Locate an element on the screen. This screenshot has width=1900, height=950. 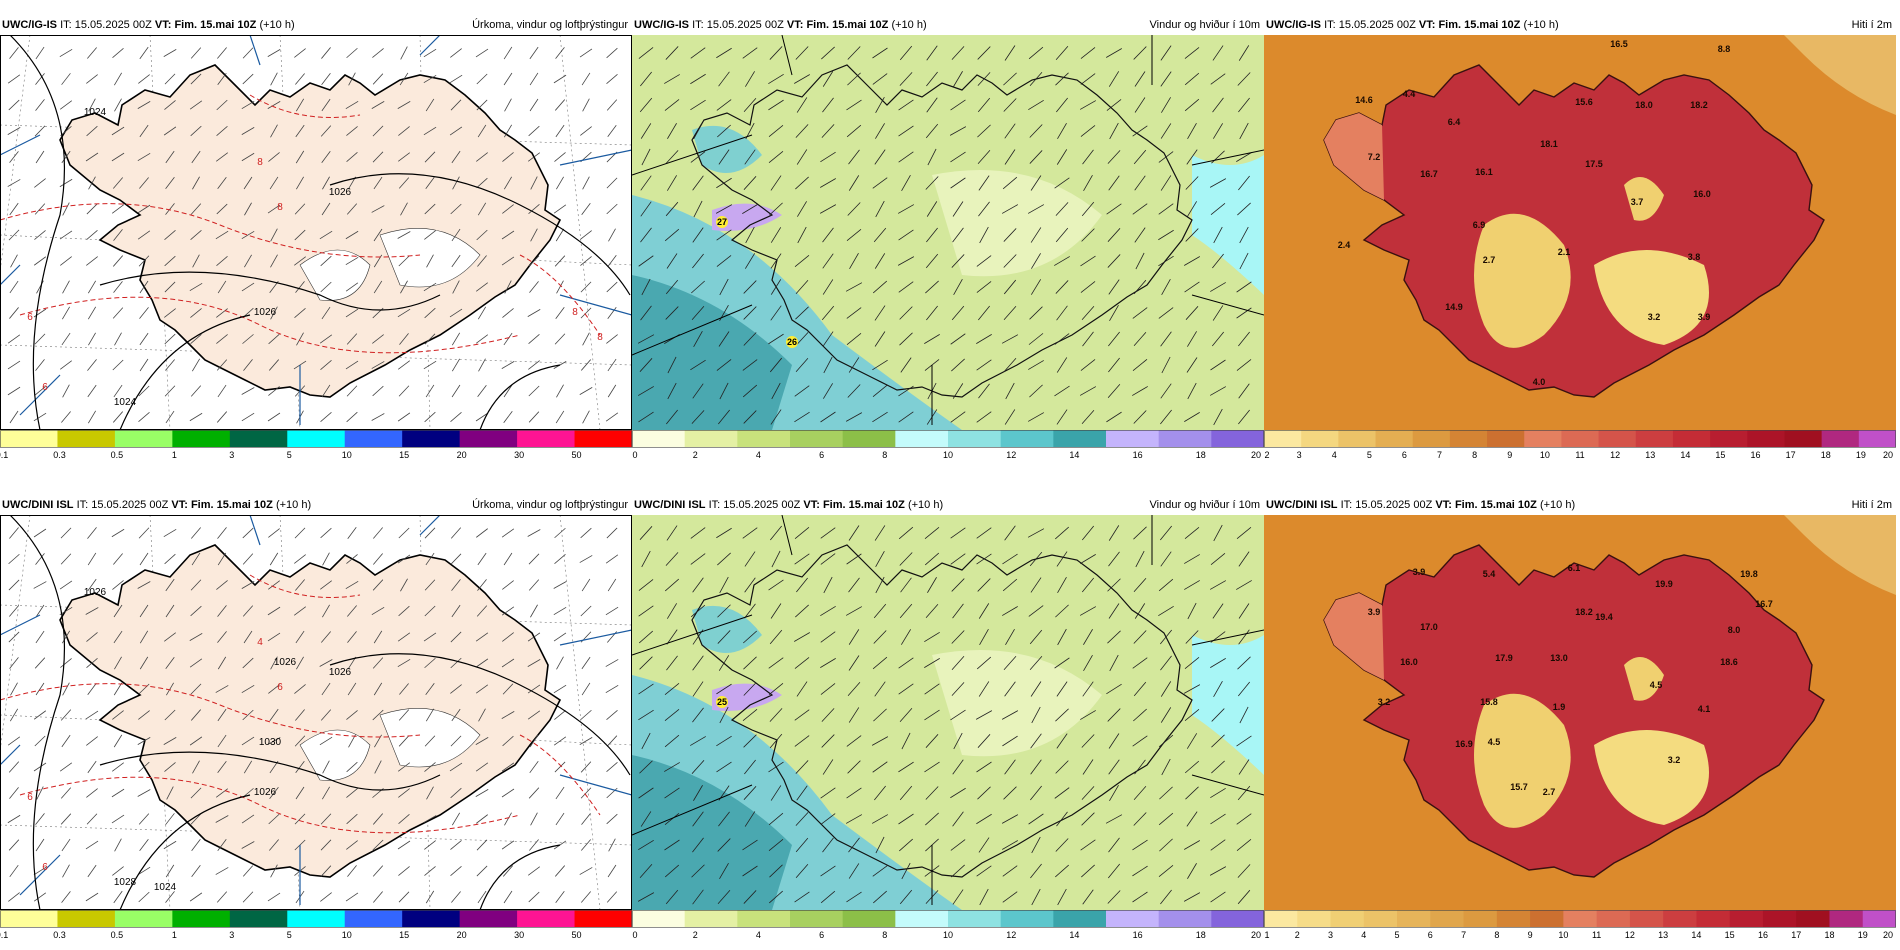
temperature-value: 8.0 is located at coordinates (1734, 630).